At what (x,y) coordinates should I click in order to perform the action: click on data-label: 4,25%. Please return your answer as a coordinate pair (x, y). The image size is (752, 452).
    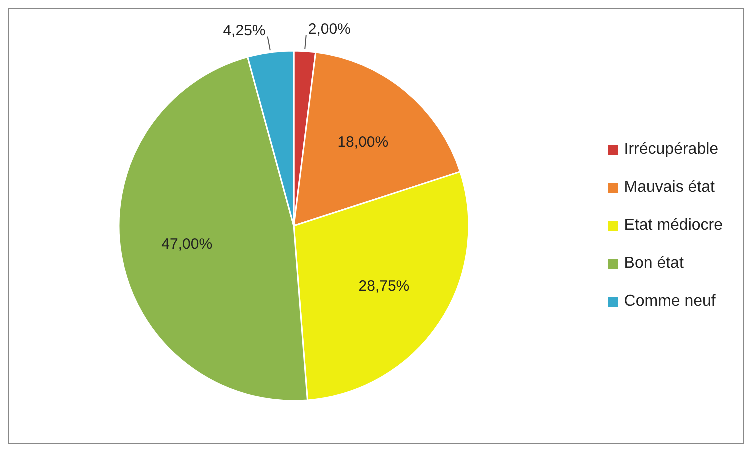
    Looking at the image, I should click on (244, 31).